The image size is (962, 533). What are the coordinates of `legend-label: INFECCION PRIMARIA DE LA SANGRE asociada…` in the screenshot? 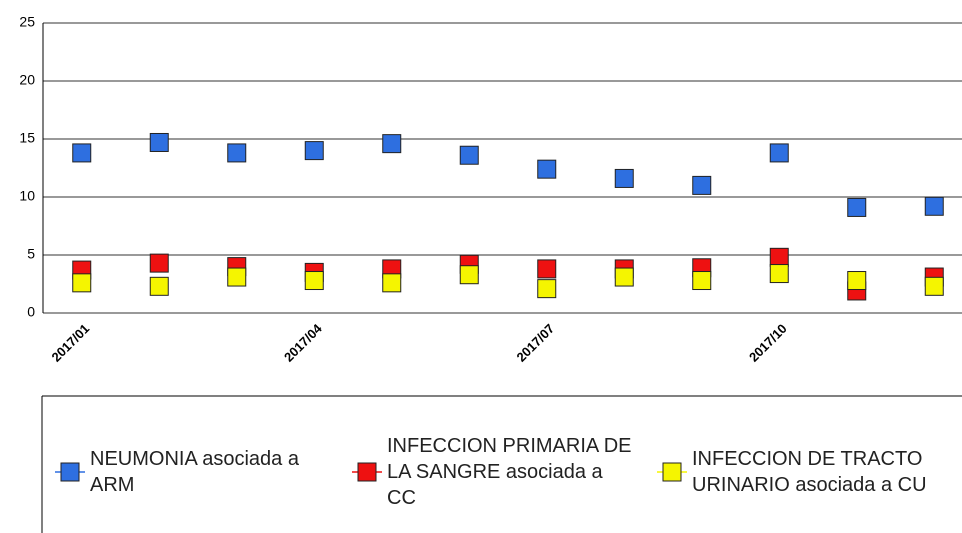 It's located at (509, 472).